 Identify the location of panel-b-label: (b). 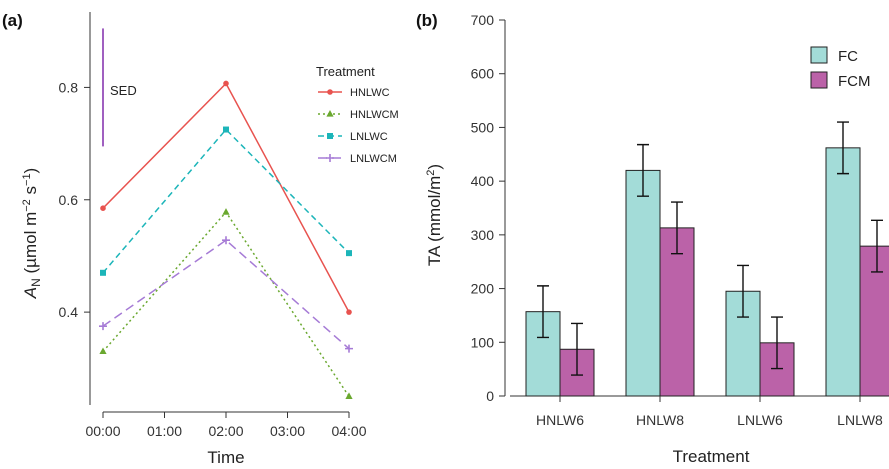
(427, 20).